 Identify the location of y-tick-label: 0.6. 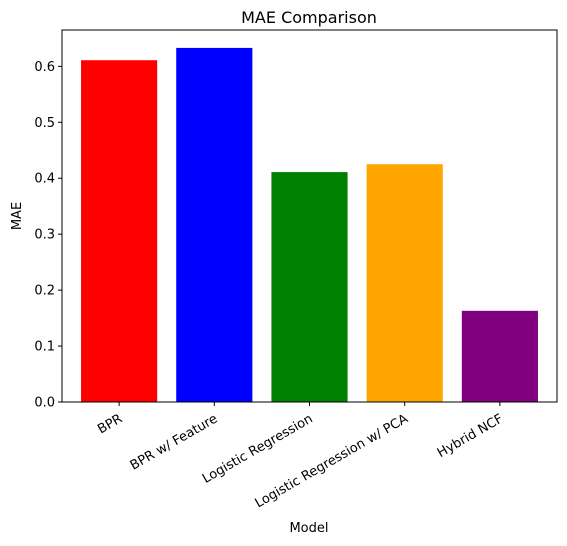
(44, 67).